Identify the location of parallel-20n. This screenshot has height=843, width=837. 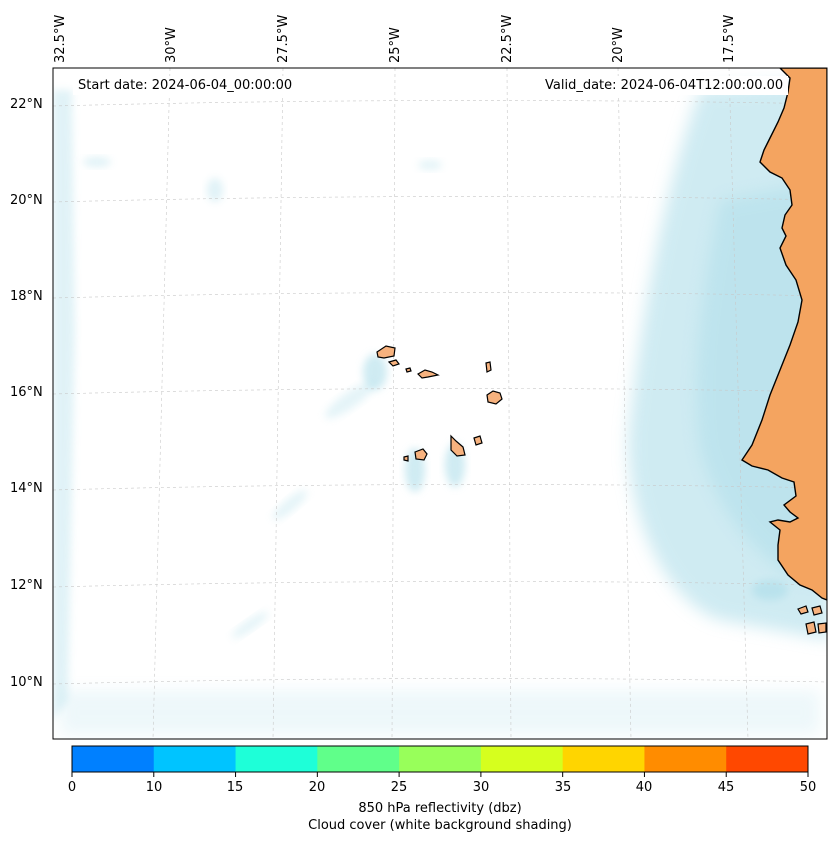
(440, 199).